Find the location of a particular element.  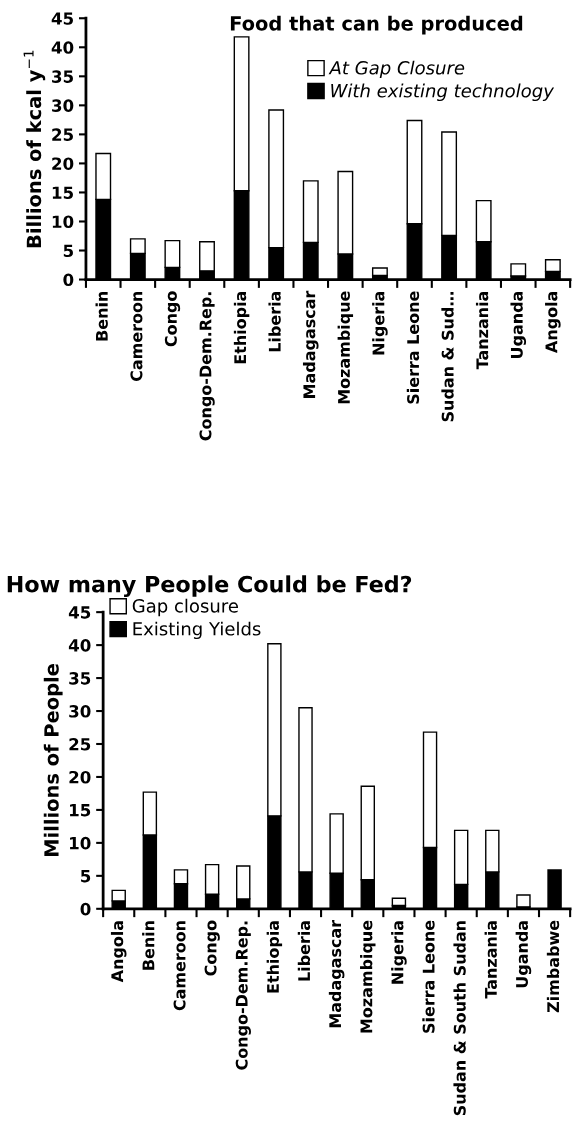

bar is located at coordinates (379, 272).